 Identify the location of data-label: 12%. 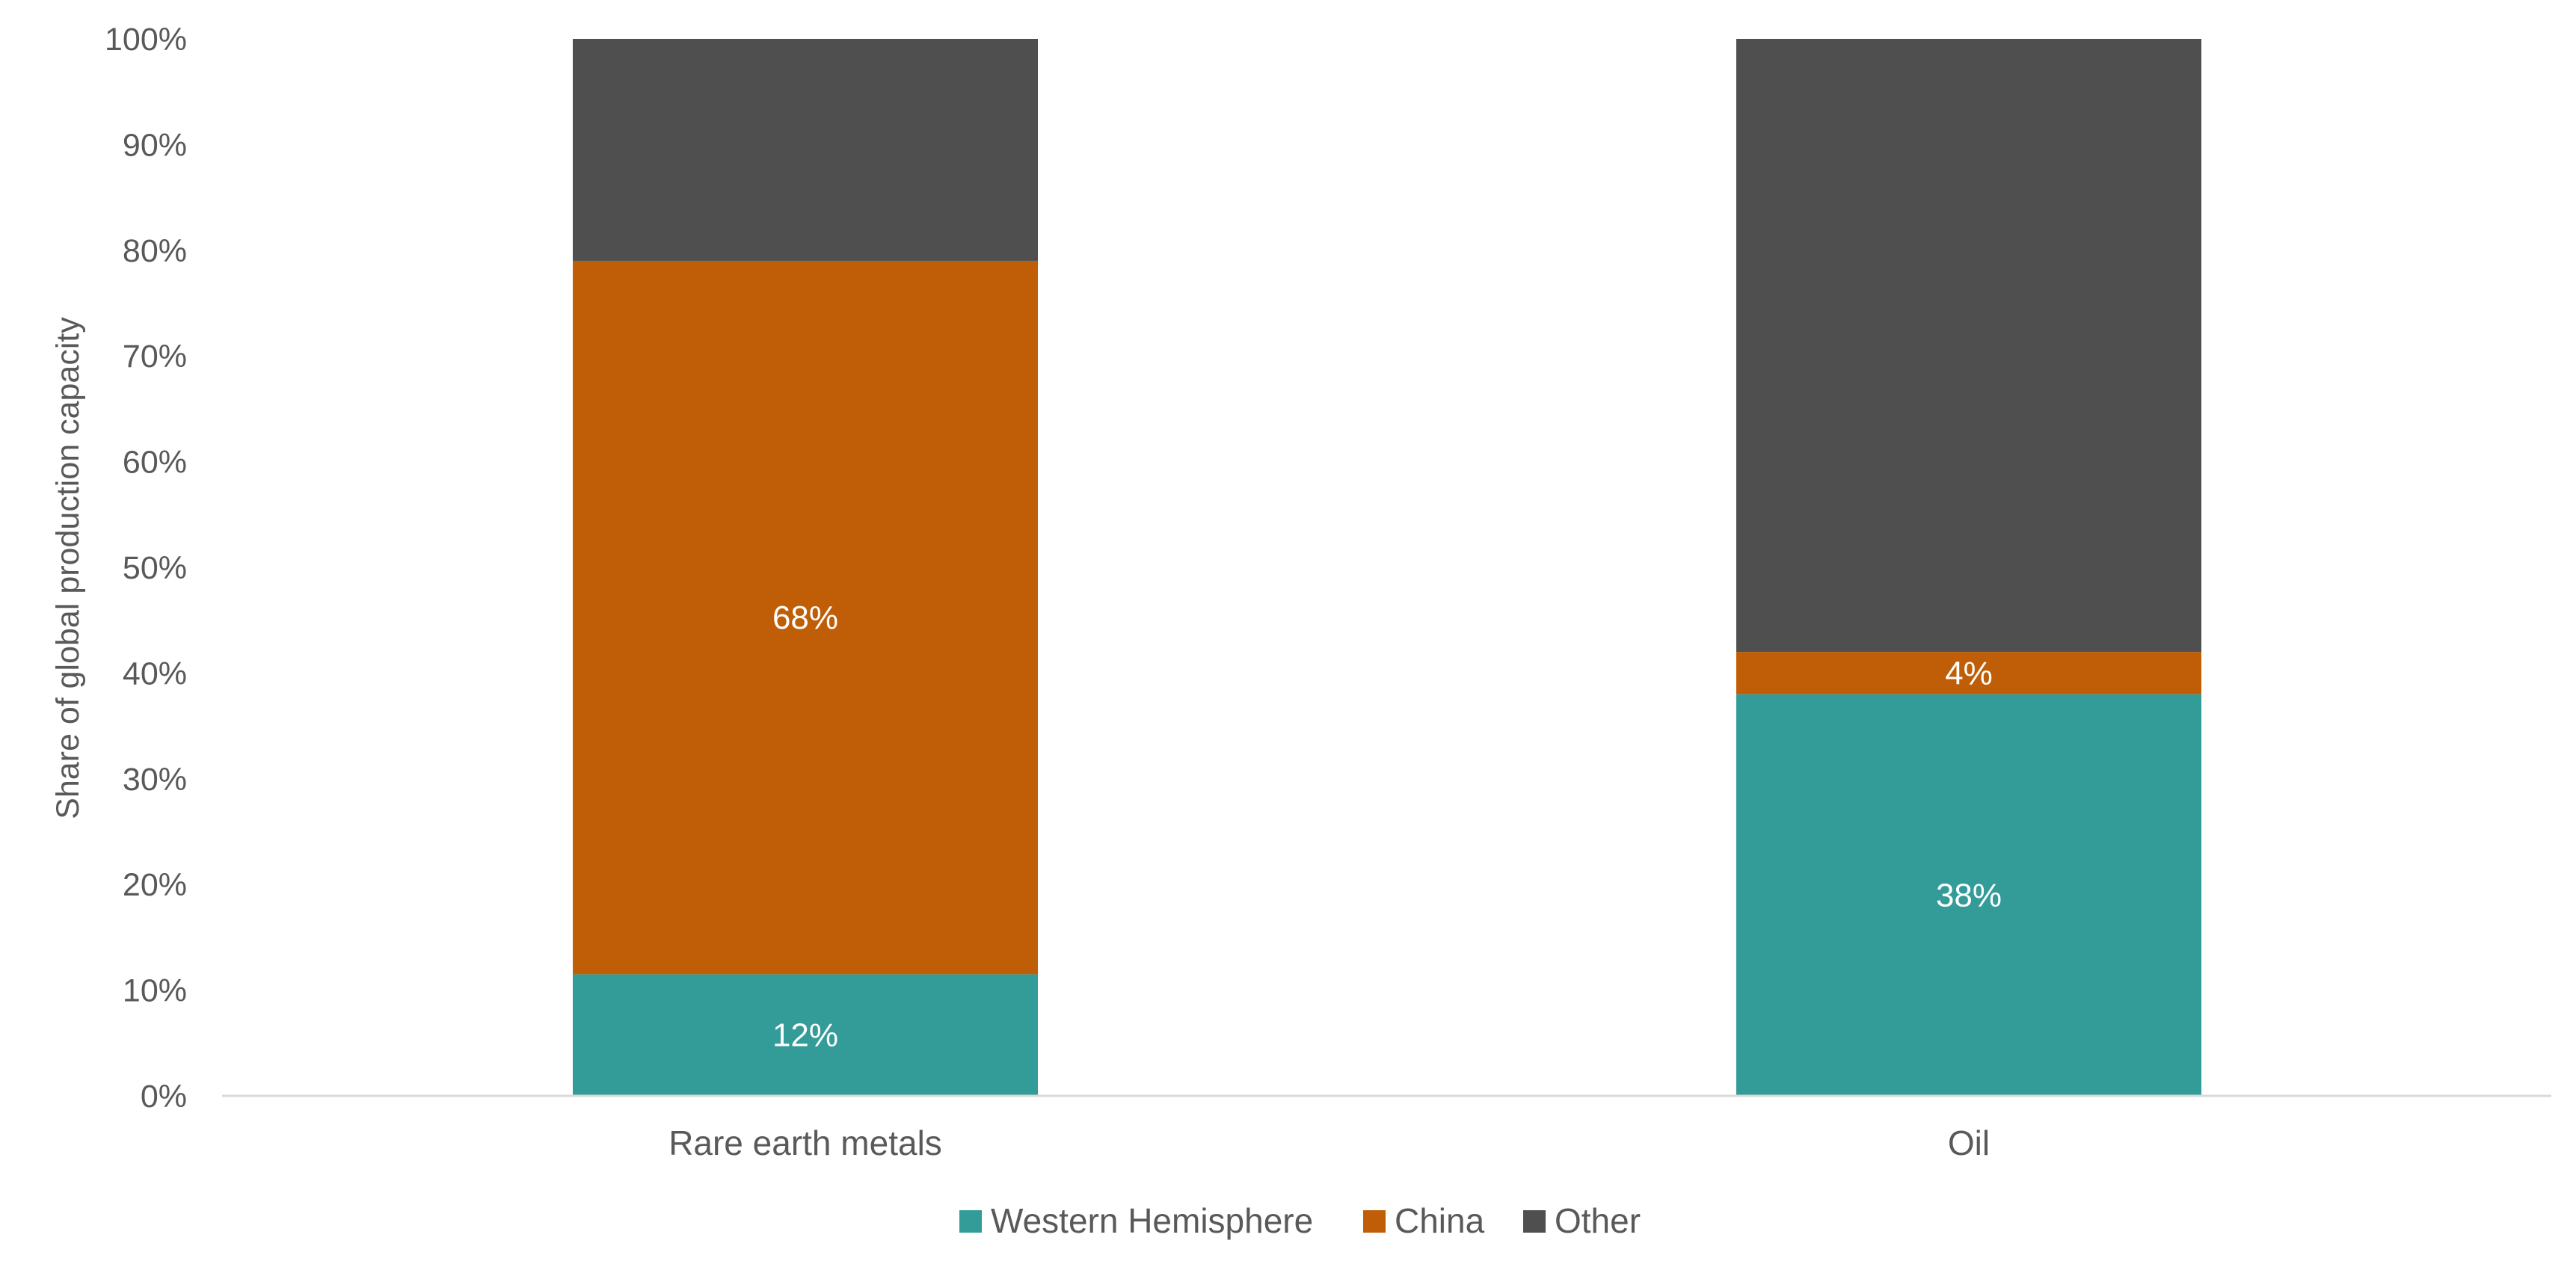
(805, 1035).